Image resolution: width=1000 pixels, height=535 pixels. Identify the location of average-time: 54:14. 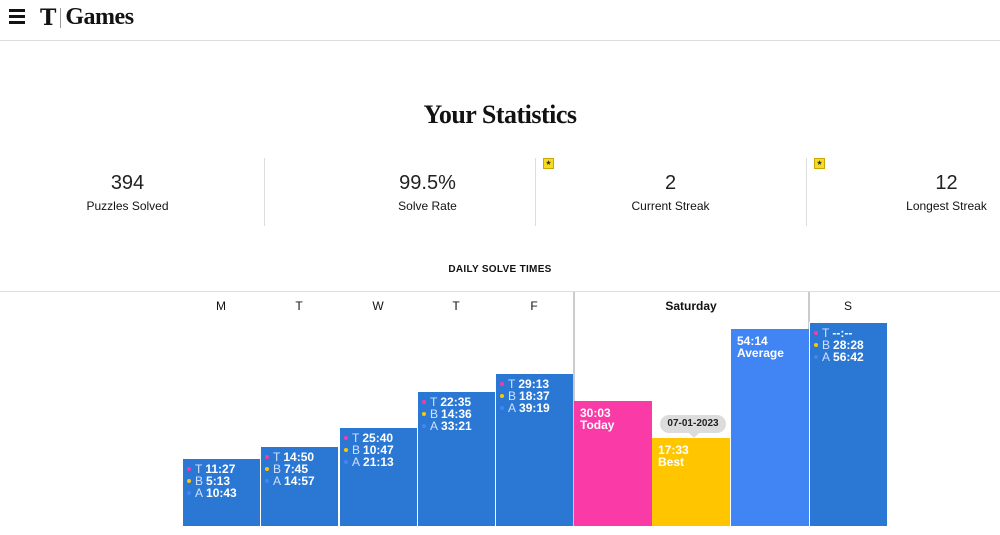
(752, 340).